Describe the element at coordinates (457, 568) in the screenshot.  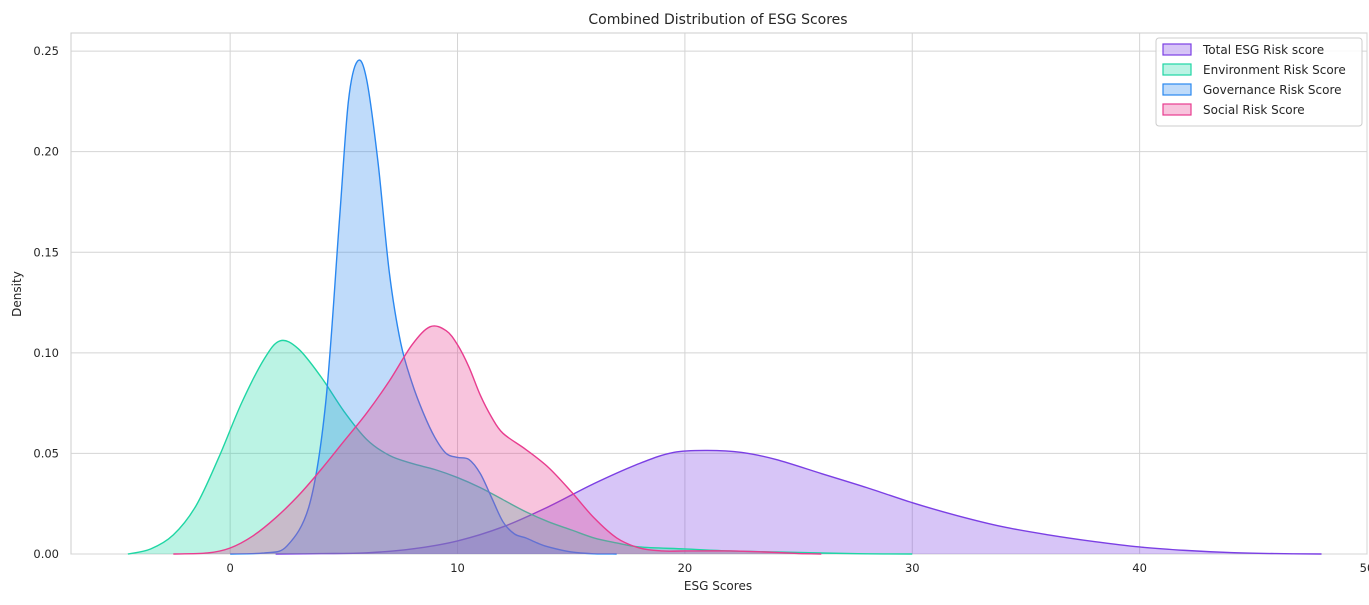
I see `x-tick-label: 10` at that location.